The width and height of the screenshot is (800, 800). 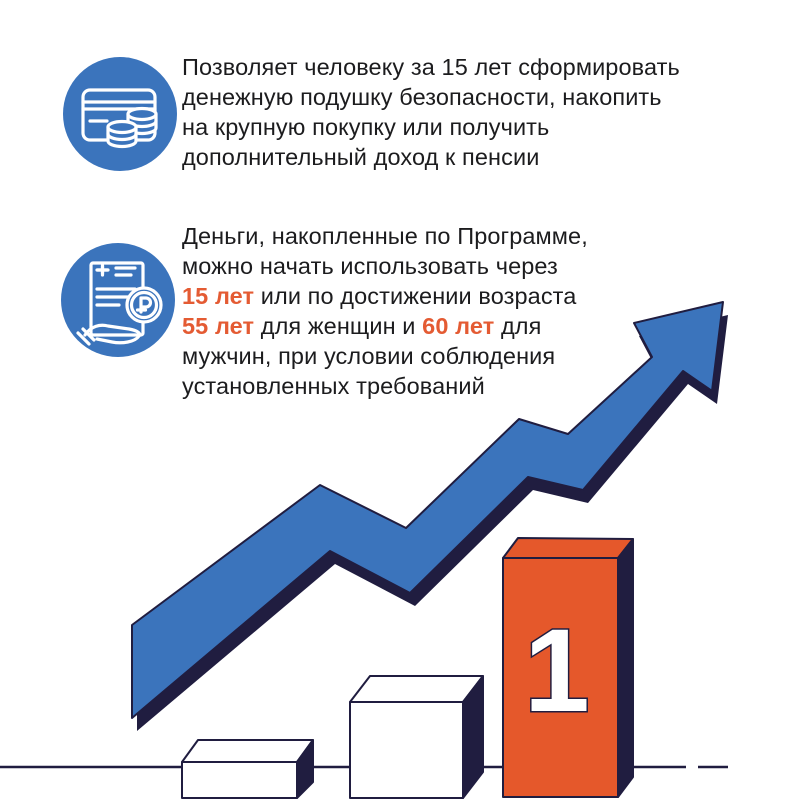 What do you see at coordinates (218, 296) in the screenshot?
I see `highlighted-term: 15 лет` at bounding box center [218, 296].